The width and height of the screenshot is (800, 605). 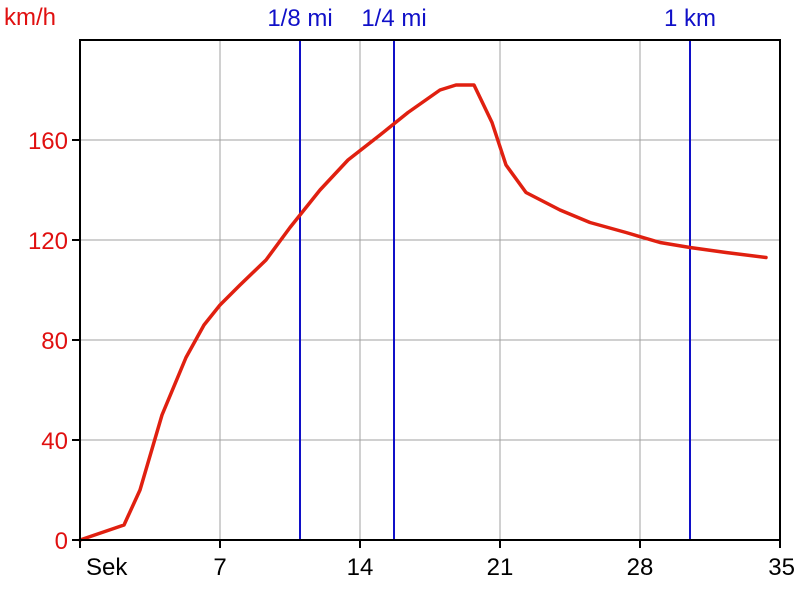 I want to click on y-axis-unit-label: km/h, so click(x=30, y=17).